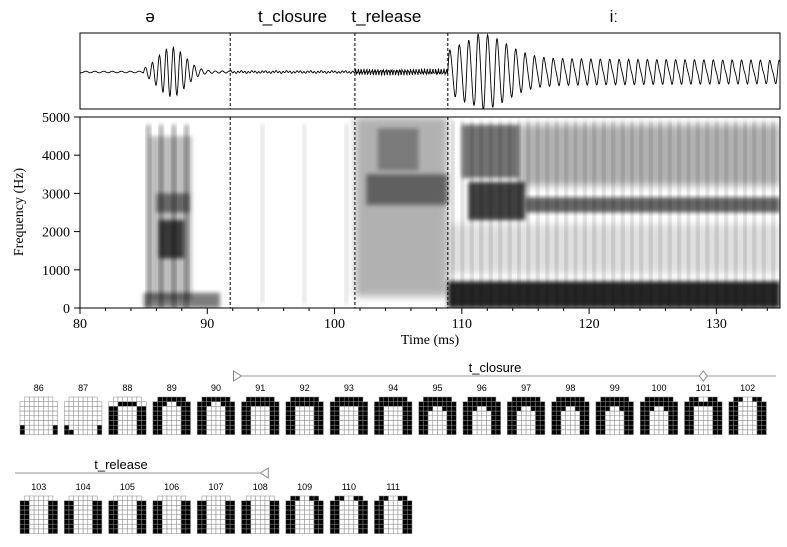 The height and width of the screenshot is (547, 787). Describe the element at coordinates (716, 324) in the screenshot. I see `x-tick-label: 130` at that location.